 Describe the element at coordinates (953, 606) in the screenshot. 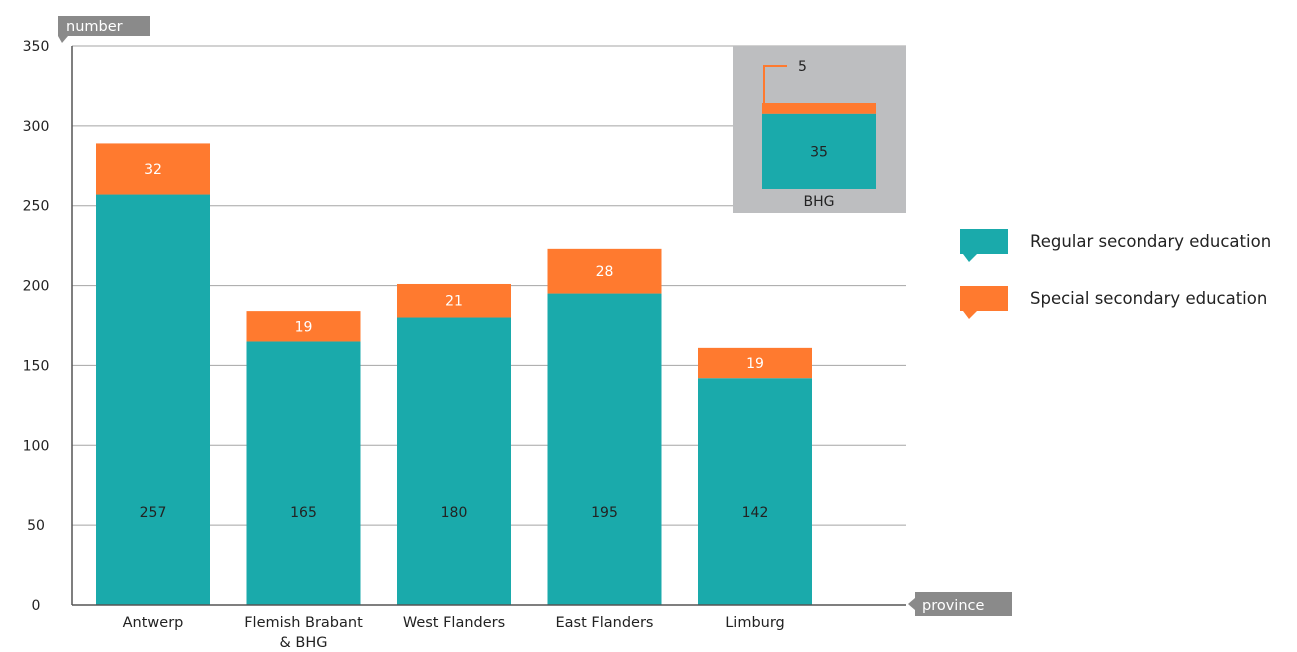

I see `x-axis-title: province` at that location.